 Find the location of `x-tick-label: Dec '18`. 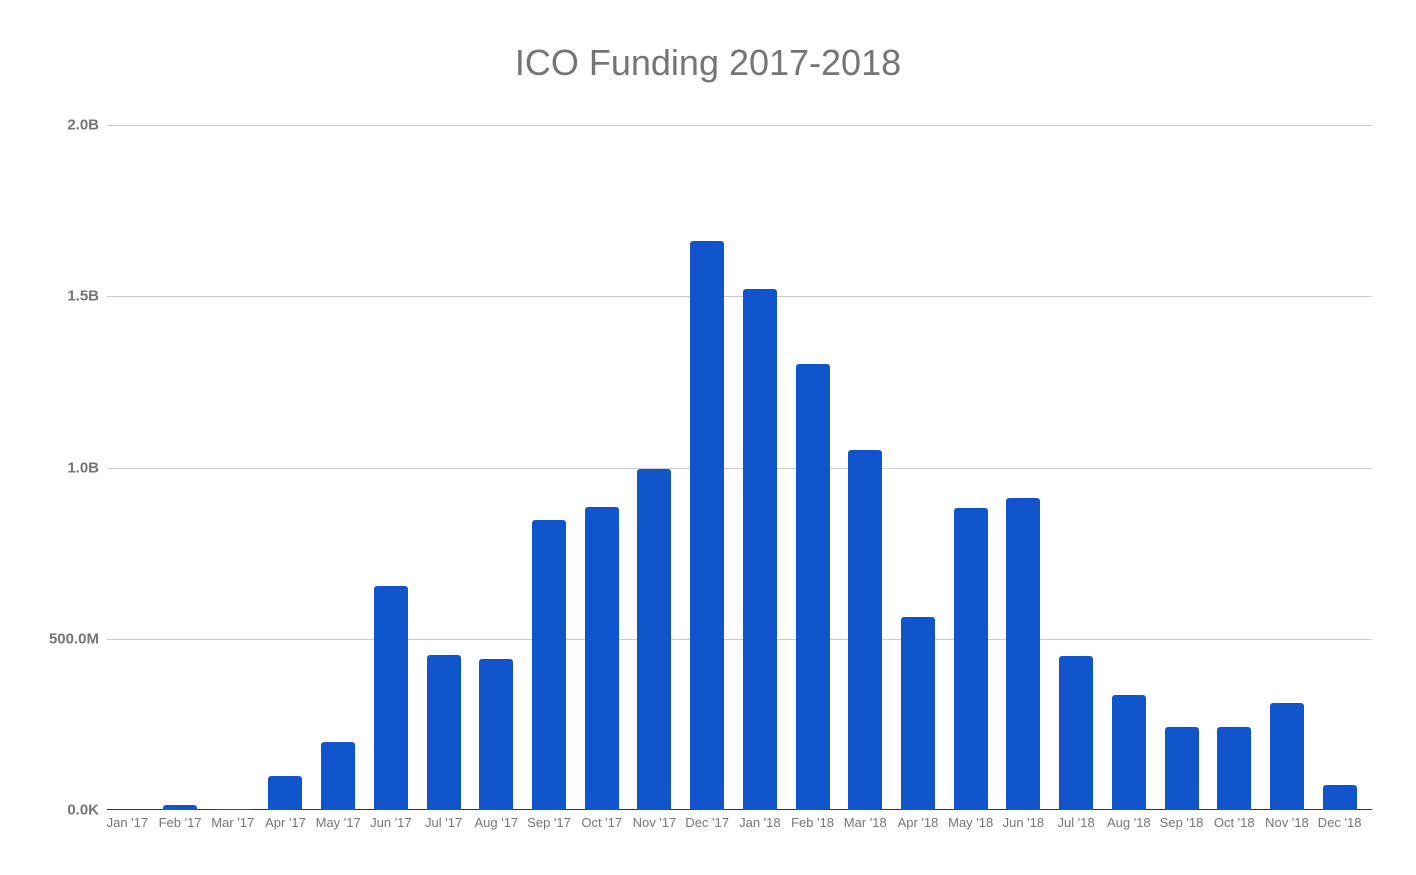

x-tick-label: Dec '18 is located at coordinates (1339, 822).